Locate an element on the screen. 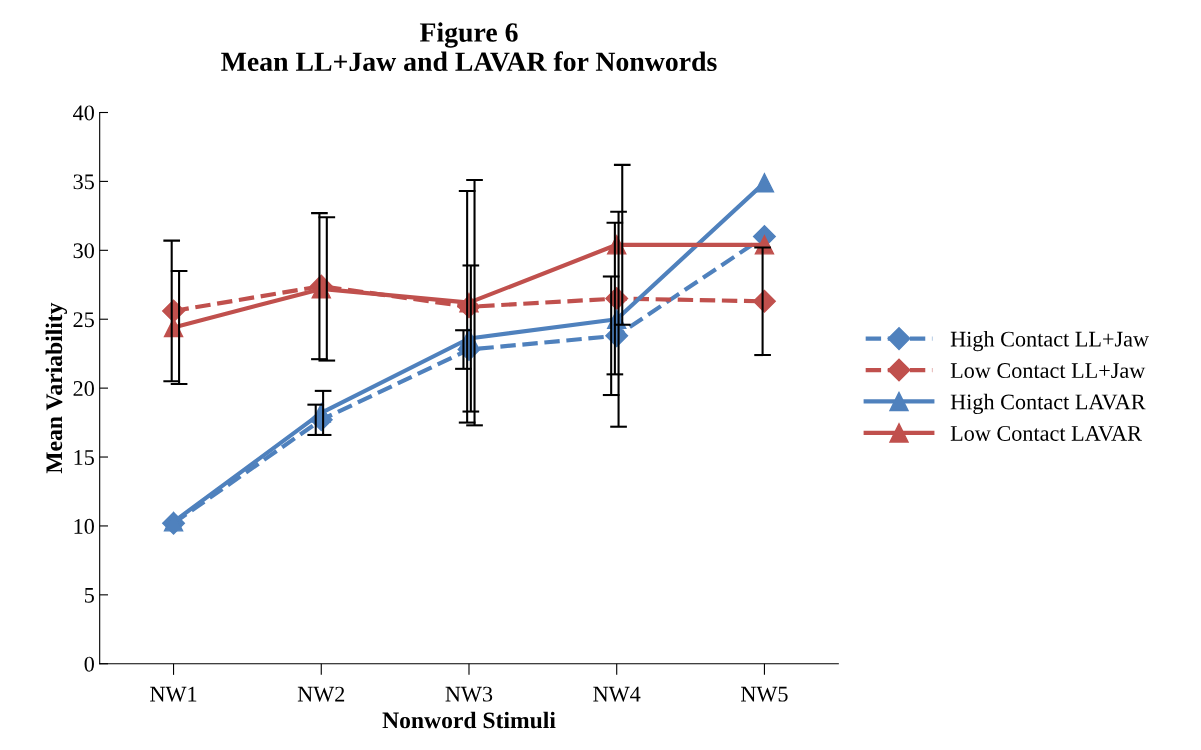  x-tick-label: NW2 is located at coordinates (321, 694).